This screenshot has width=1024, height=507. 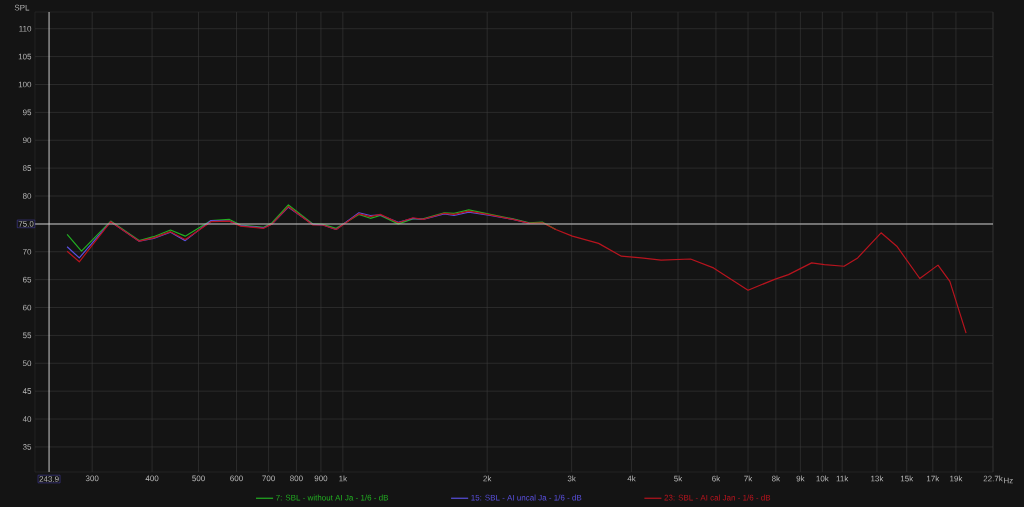 I want to click on x-tick-label: 19k, so click(x=956, y=478).